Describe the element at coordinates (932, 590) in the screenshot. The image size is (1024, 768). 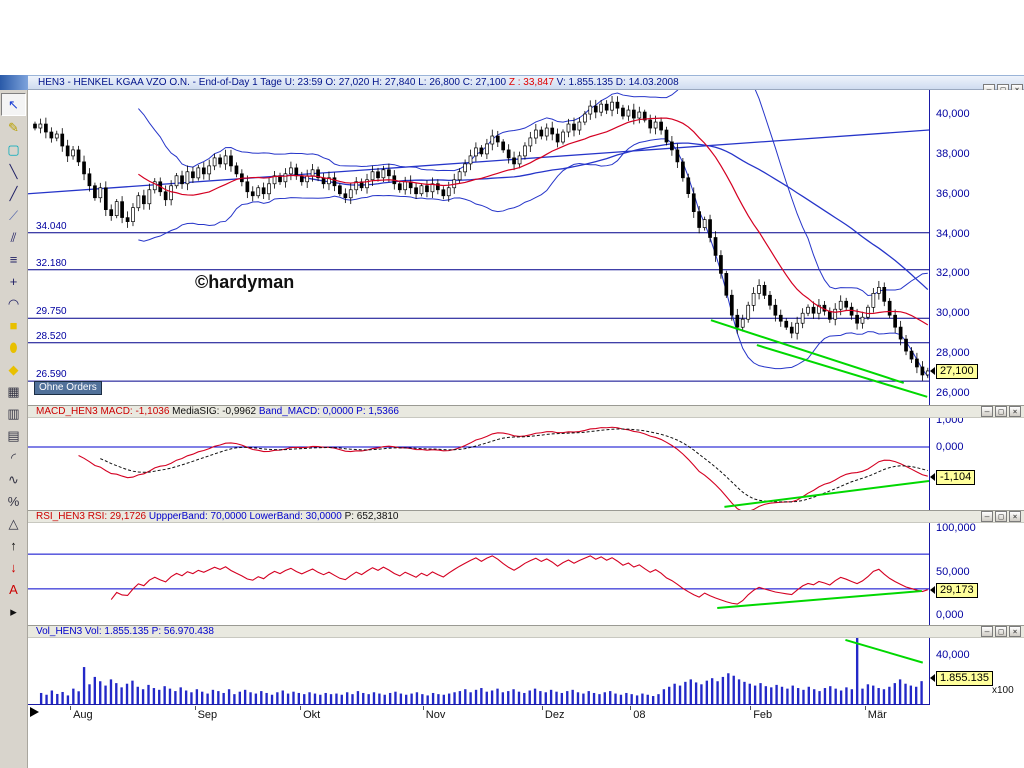
I see `rsi-marker-arrow-icon` at that location.